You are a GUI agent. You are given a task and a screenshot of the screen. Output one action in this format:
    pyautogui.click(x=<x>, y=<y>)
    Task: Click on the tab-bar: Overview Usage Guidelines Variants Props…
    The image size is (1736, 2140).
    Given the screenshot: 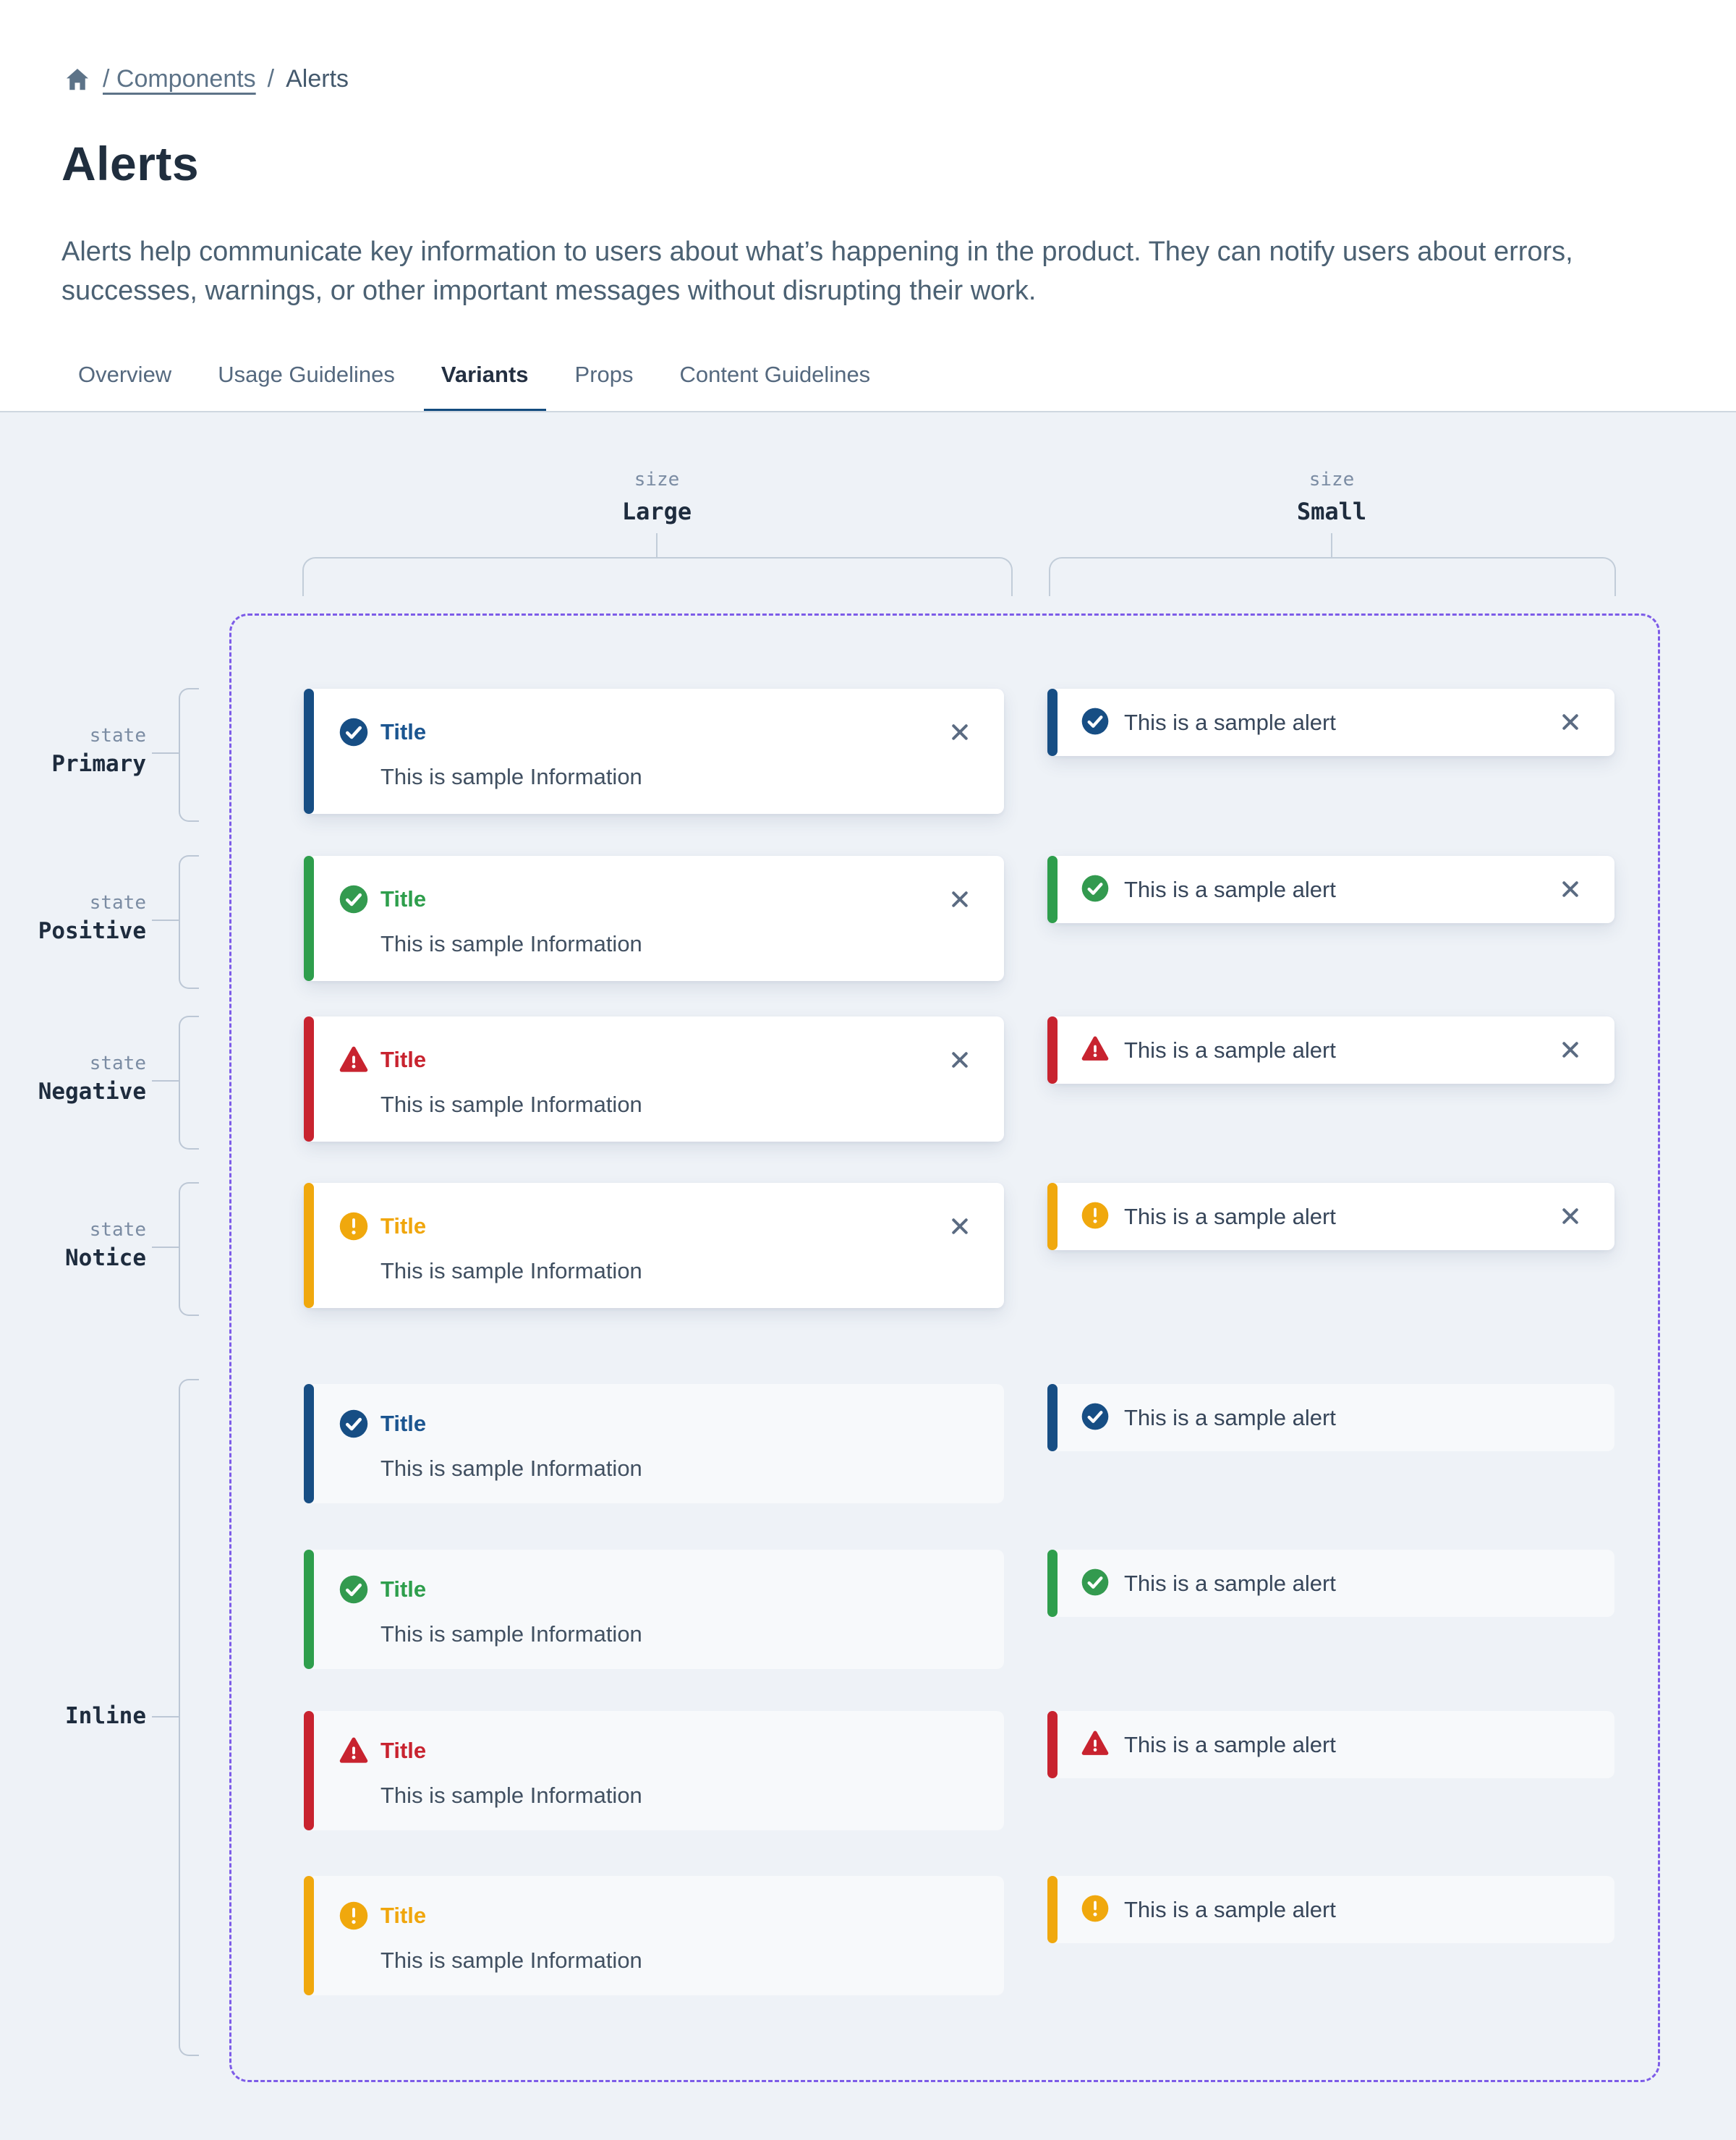 What is the action you would take?
    pyautogui.click(x=475, y=388)
    